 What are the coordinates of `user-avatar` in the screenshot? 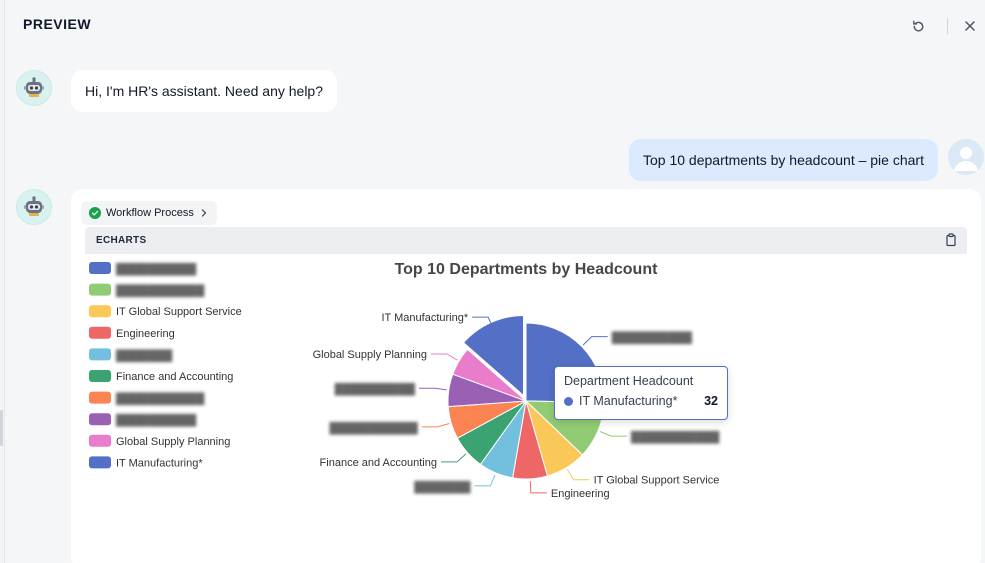 It's located at (966, 157).